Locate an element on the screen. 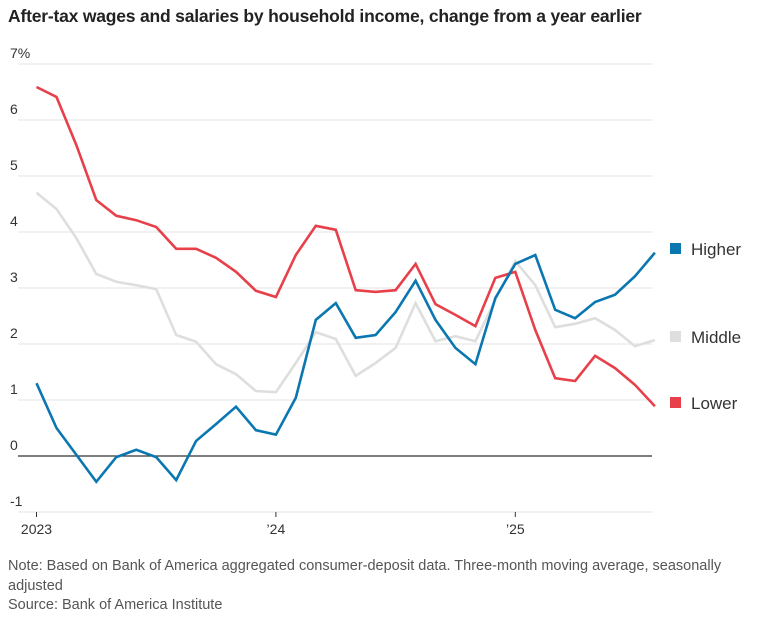  y-tick-label: 2 is located at coordinates (14, 333).